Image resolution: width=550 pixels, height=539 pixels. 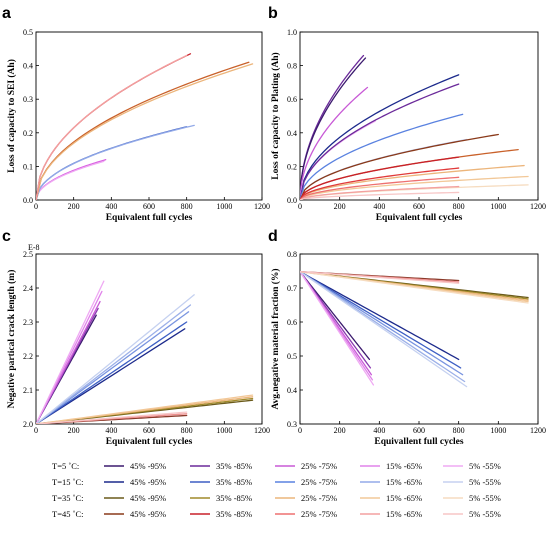 I want to click on y-axis-label: Loss of capacity to Plating (Ah), so click(x=275, y=115).